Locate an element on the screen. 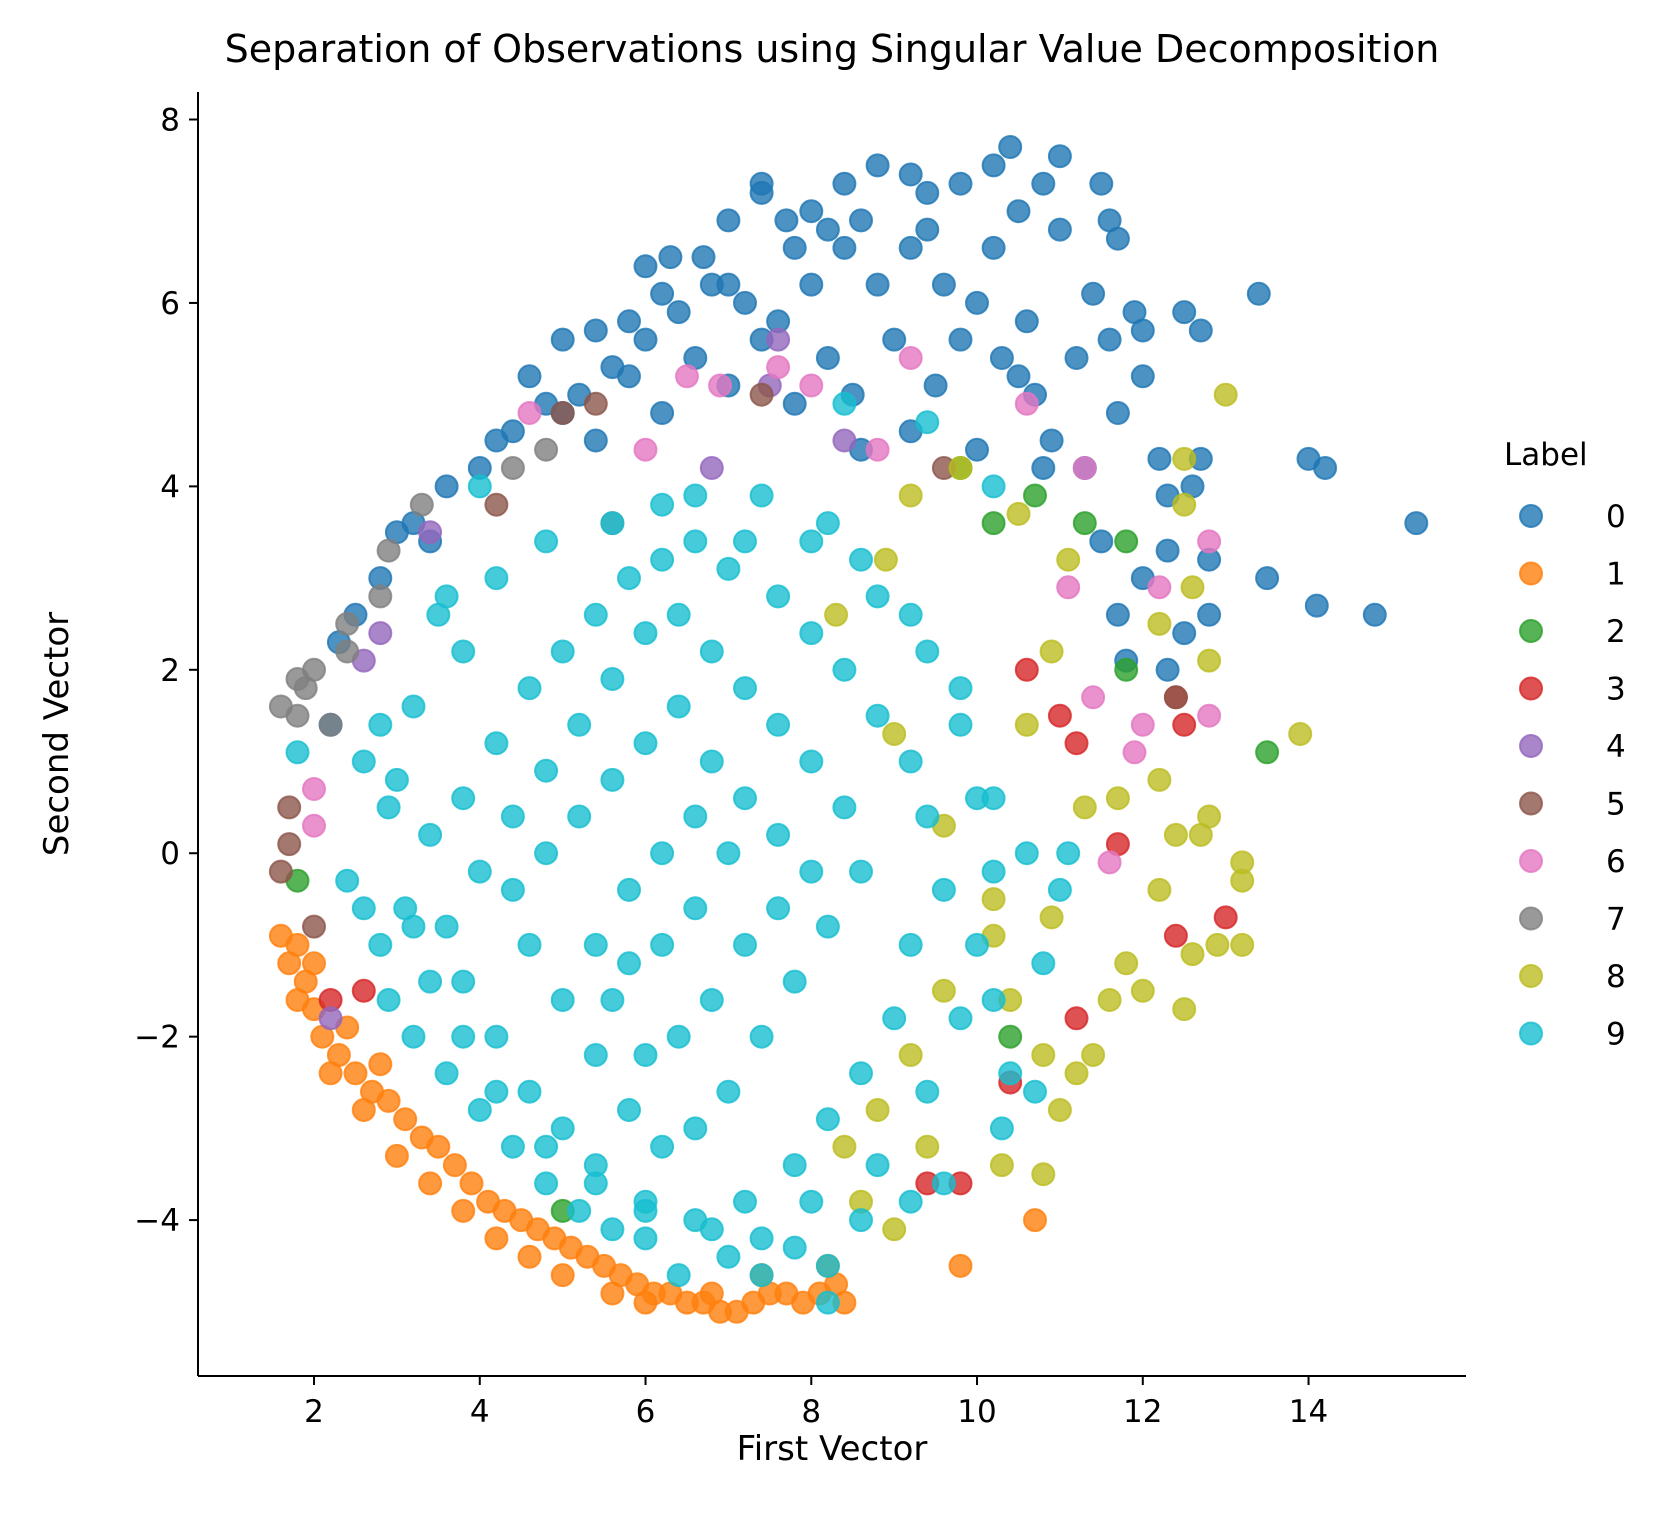  x-tick-label-3: 8 is located at coordinates (811, 1412).